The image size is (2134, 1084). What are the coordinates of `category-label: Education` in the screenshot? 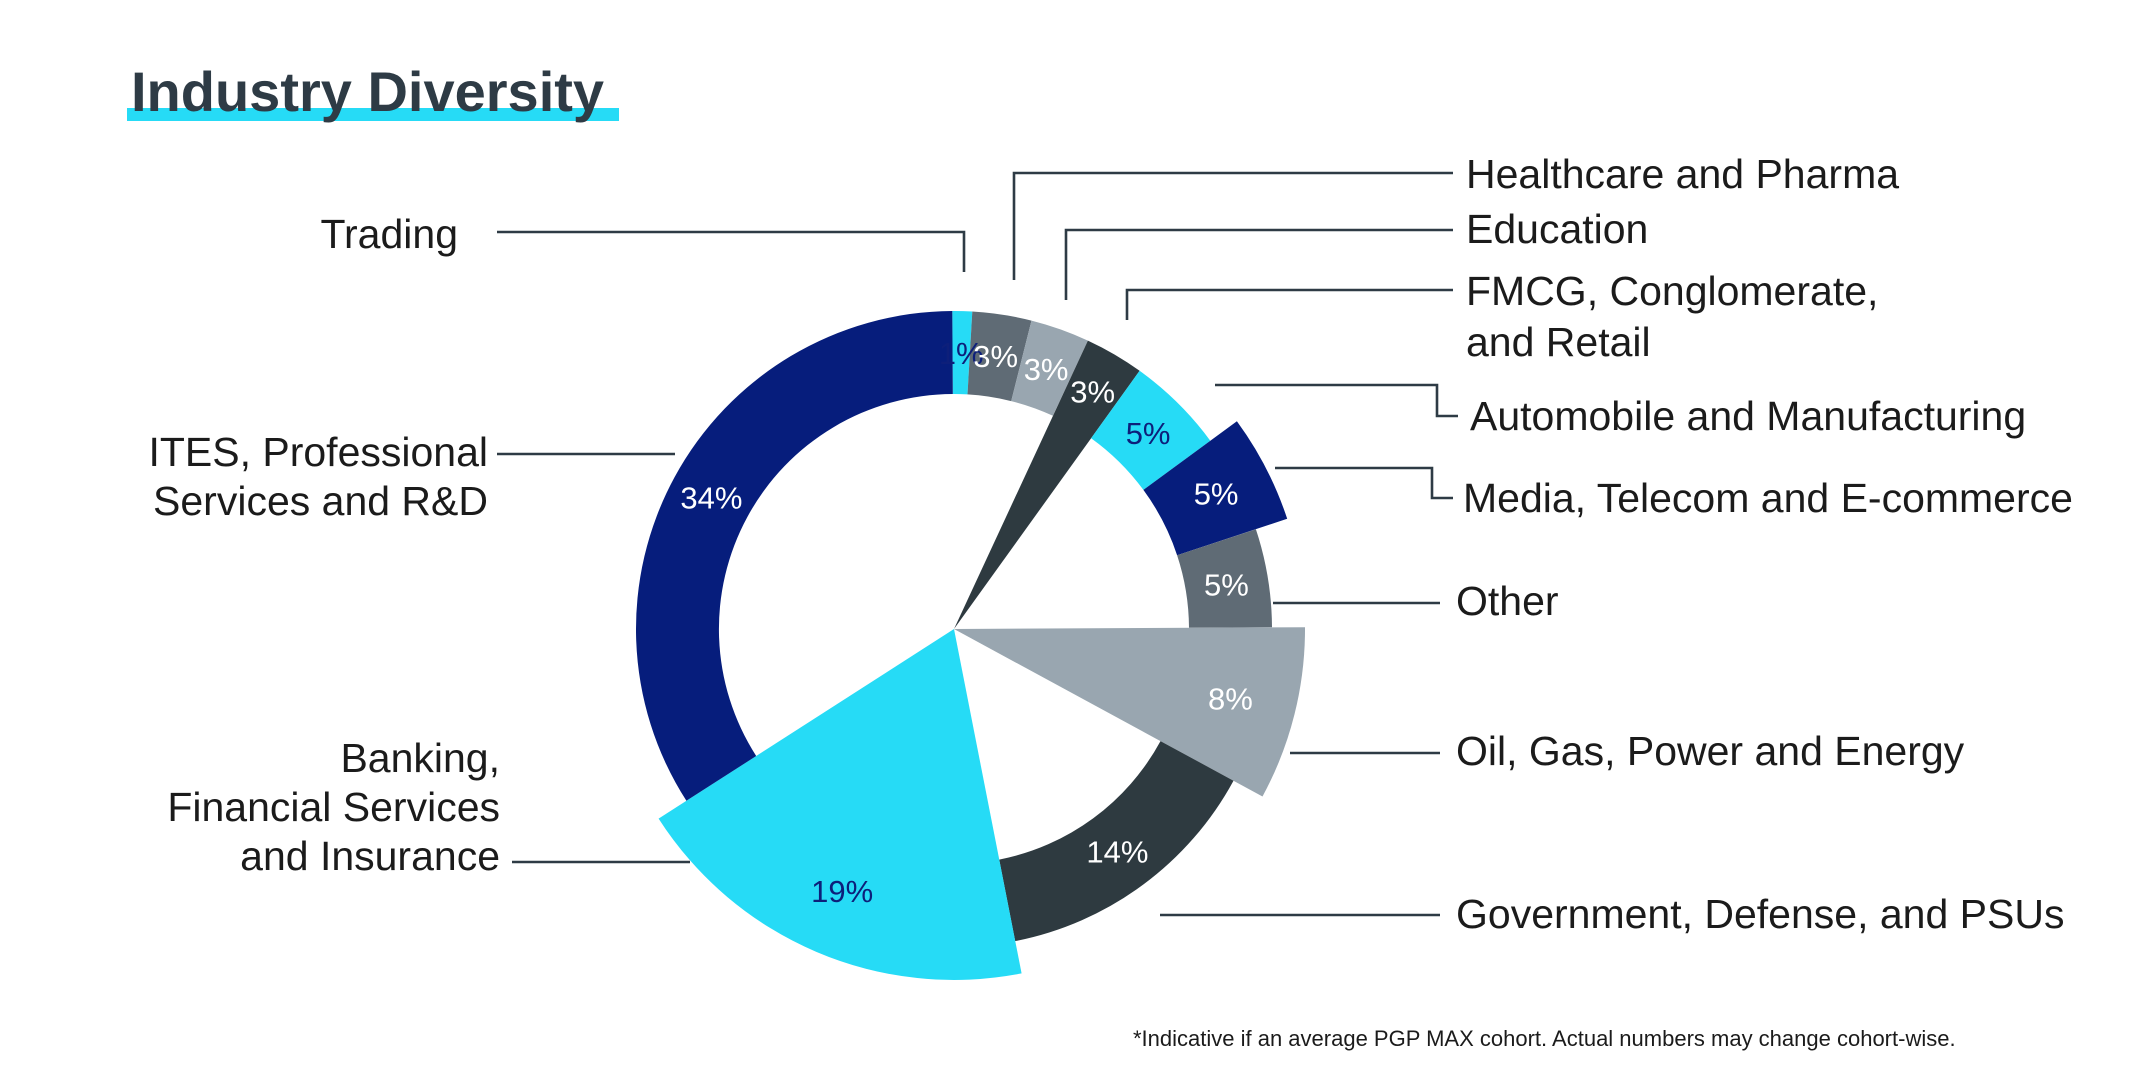 It's located at (1557, 229).